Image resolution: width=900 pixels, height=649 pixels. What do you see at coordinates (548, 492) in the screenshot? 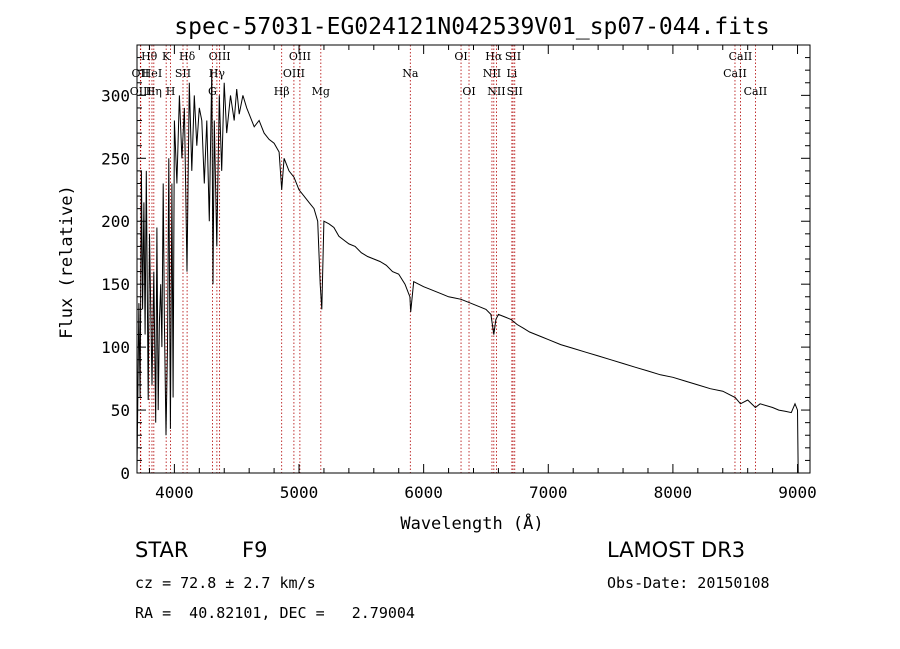
I see `x-tick-label: 7000` at bounding box center [548, 492].